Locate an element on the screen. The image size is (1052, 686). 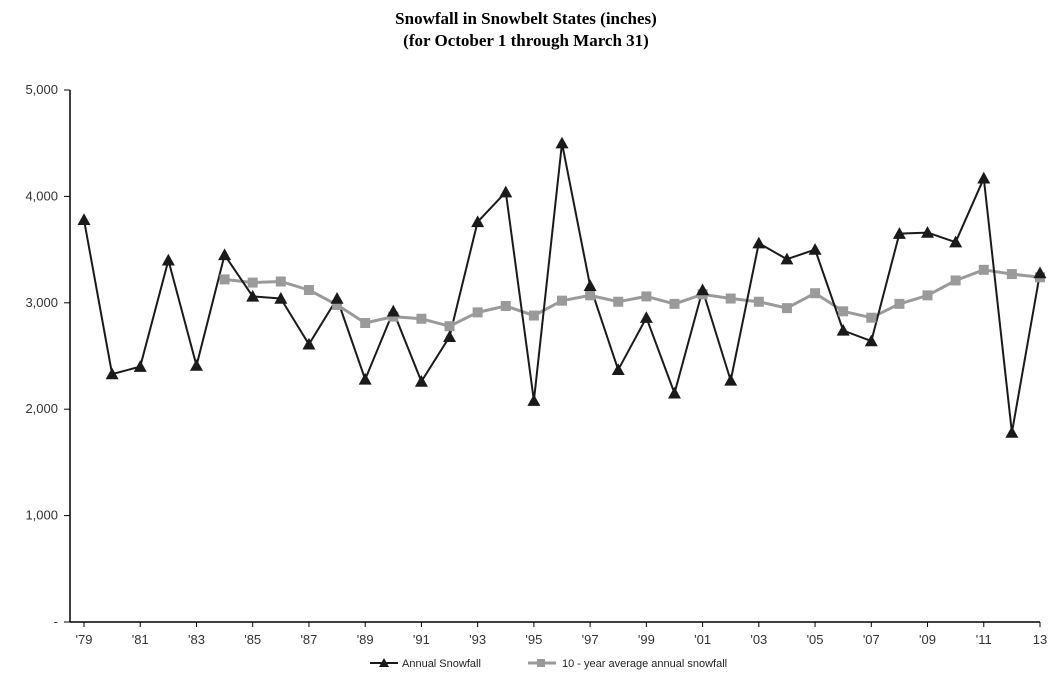
x-tick-label: '87 is located at coordinates (308, 639).